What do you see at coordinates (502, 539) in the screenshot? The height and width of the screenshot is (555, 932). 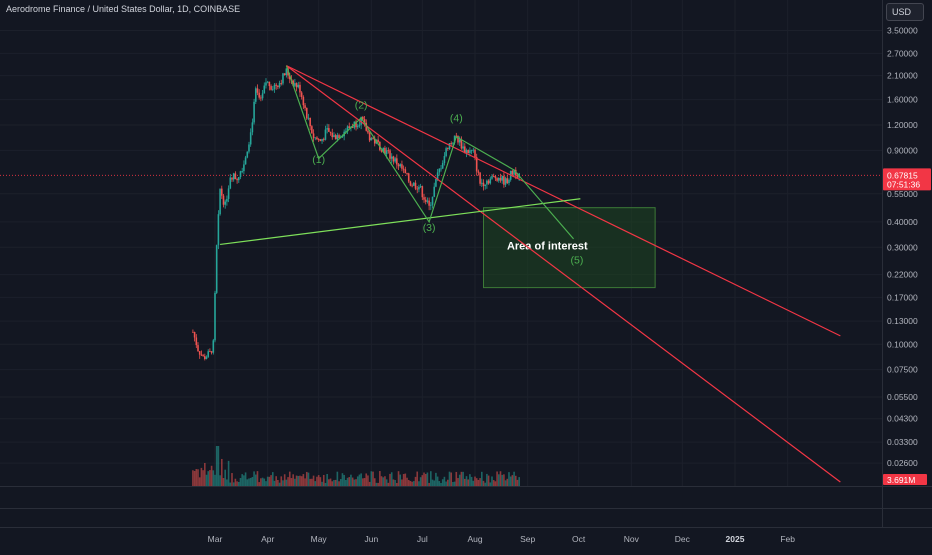 I see `time-axis: Mar Apr May Jun Jul Aug Sep Oct Nov Dec 2025 Feb` at bounding box center [502, 539].